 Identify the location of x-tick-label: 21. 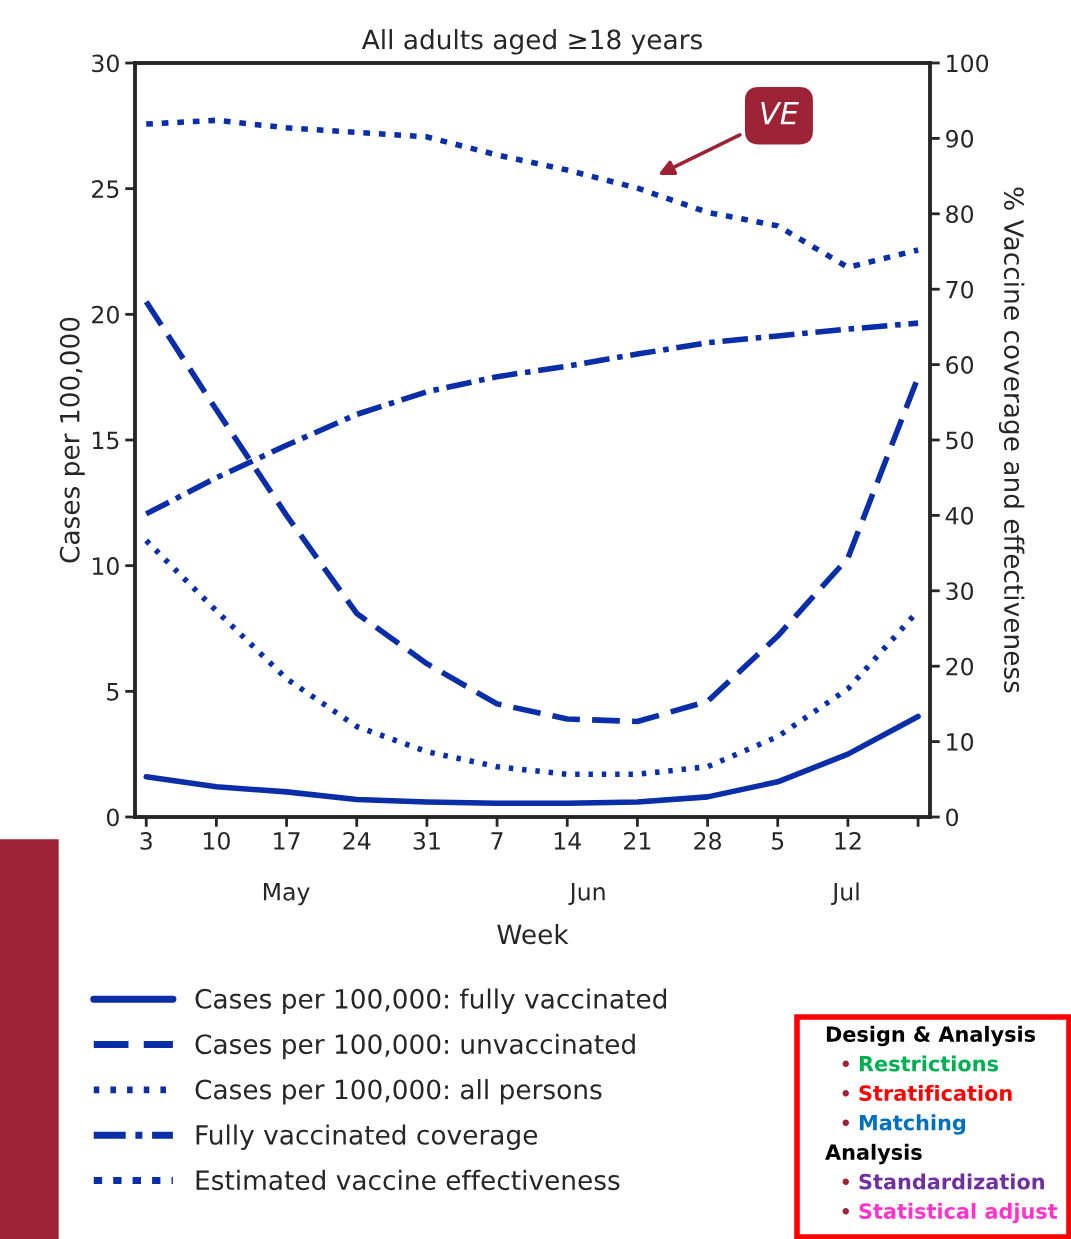
(637, 841).